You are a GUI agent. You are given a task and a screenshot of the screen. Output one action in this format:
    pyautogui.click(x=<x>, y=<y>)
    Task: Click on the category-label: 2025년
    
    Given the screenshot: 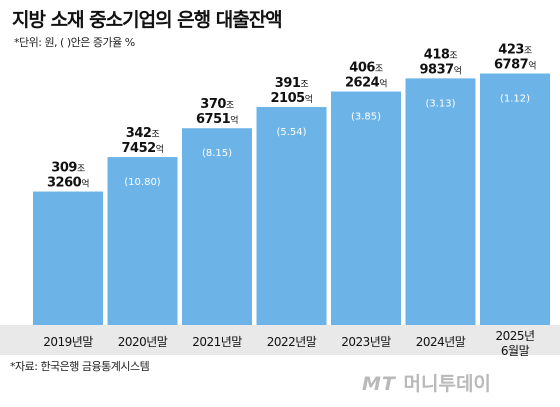 What is the action you would take?
    pyautogui.click(x=514, y=336)
    